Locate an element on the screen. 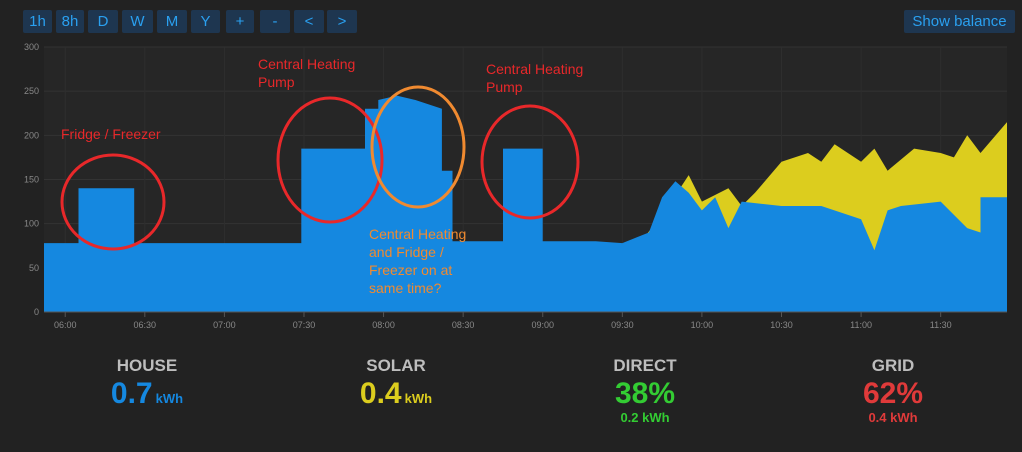 This screenshot has height=452, width=1022. y-tick-label: 250 is located at coordinates (31, 91).